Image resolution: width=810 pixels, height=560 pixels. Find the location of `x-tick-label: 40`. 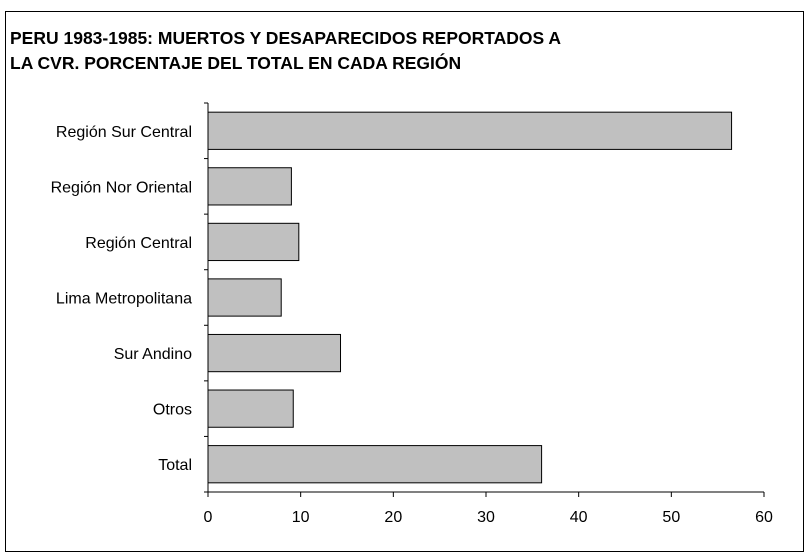

x-tick-label: 40 is located at coordinates (579, 517).